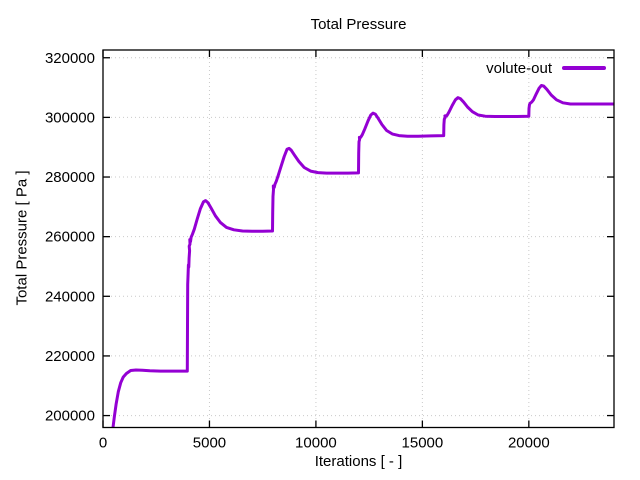 This screenshot has width=640, height=480. I want to click on y-tick-label: 320000, so click(70, 58).